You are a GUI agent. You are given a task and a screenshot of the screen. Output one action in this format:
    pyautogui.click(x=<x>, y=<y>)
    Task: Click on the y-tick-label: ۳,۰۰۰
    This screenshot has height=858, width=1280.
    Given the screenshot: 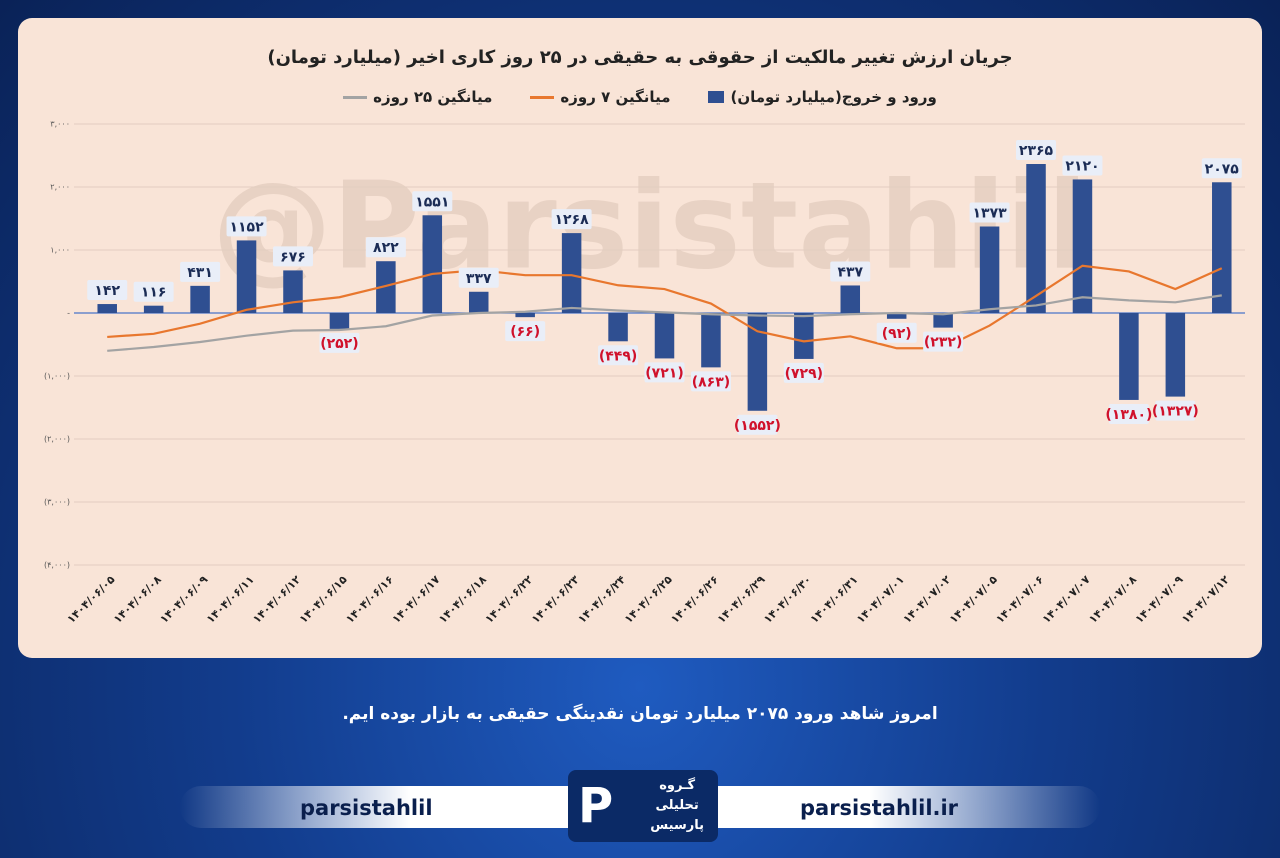 What is the action you would take?
    pyautogui.click(x=60, y=124)
    